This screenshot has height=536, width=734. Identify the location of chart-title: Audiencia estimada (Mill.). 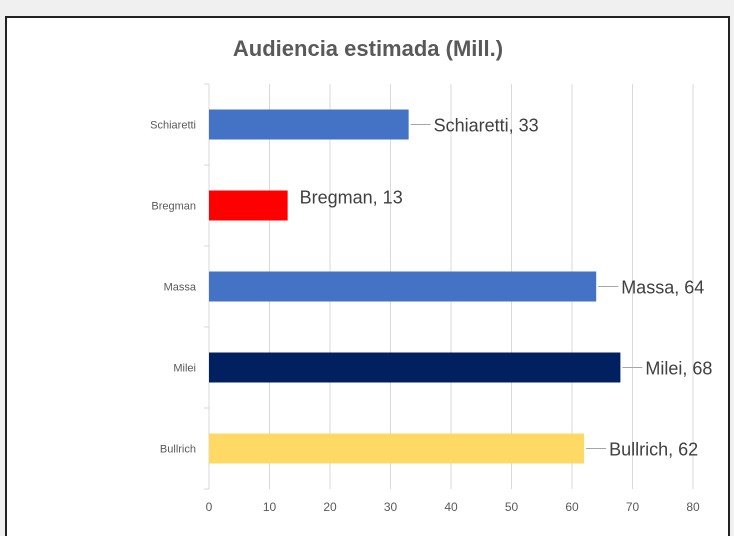
(368, 48).